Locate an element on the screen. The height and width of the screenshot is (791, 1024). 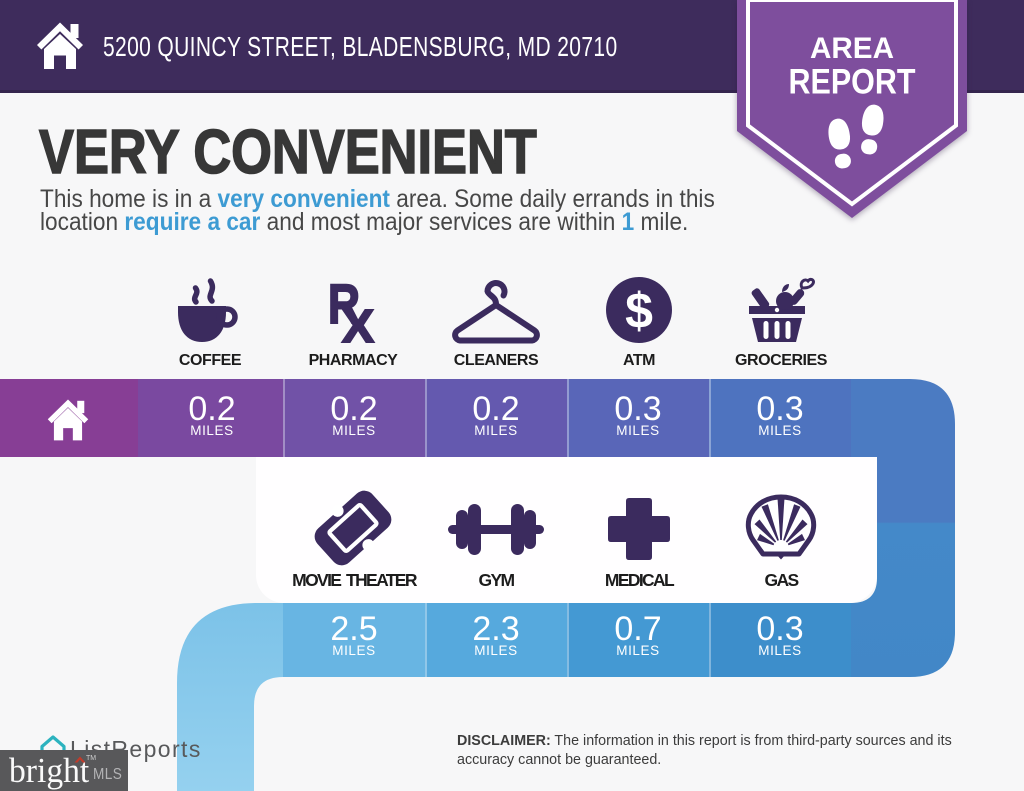
svg-text: REPORT is located at coordinates (852, 82).